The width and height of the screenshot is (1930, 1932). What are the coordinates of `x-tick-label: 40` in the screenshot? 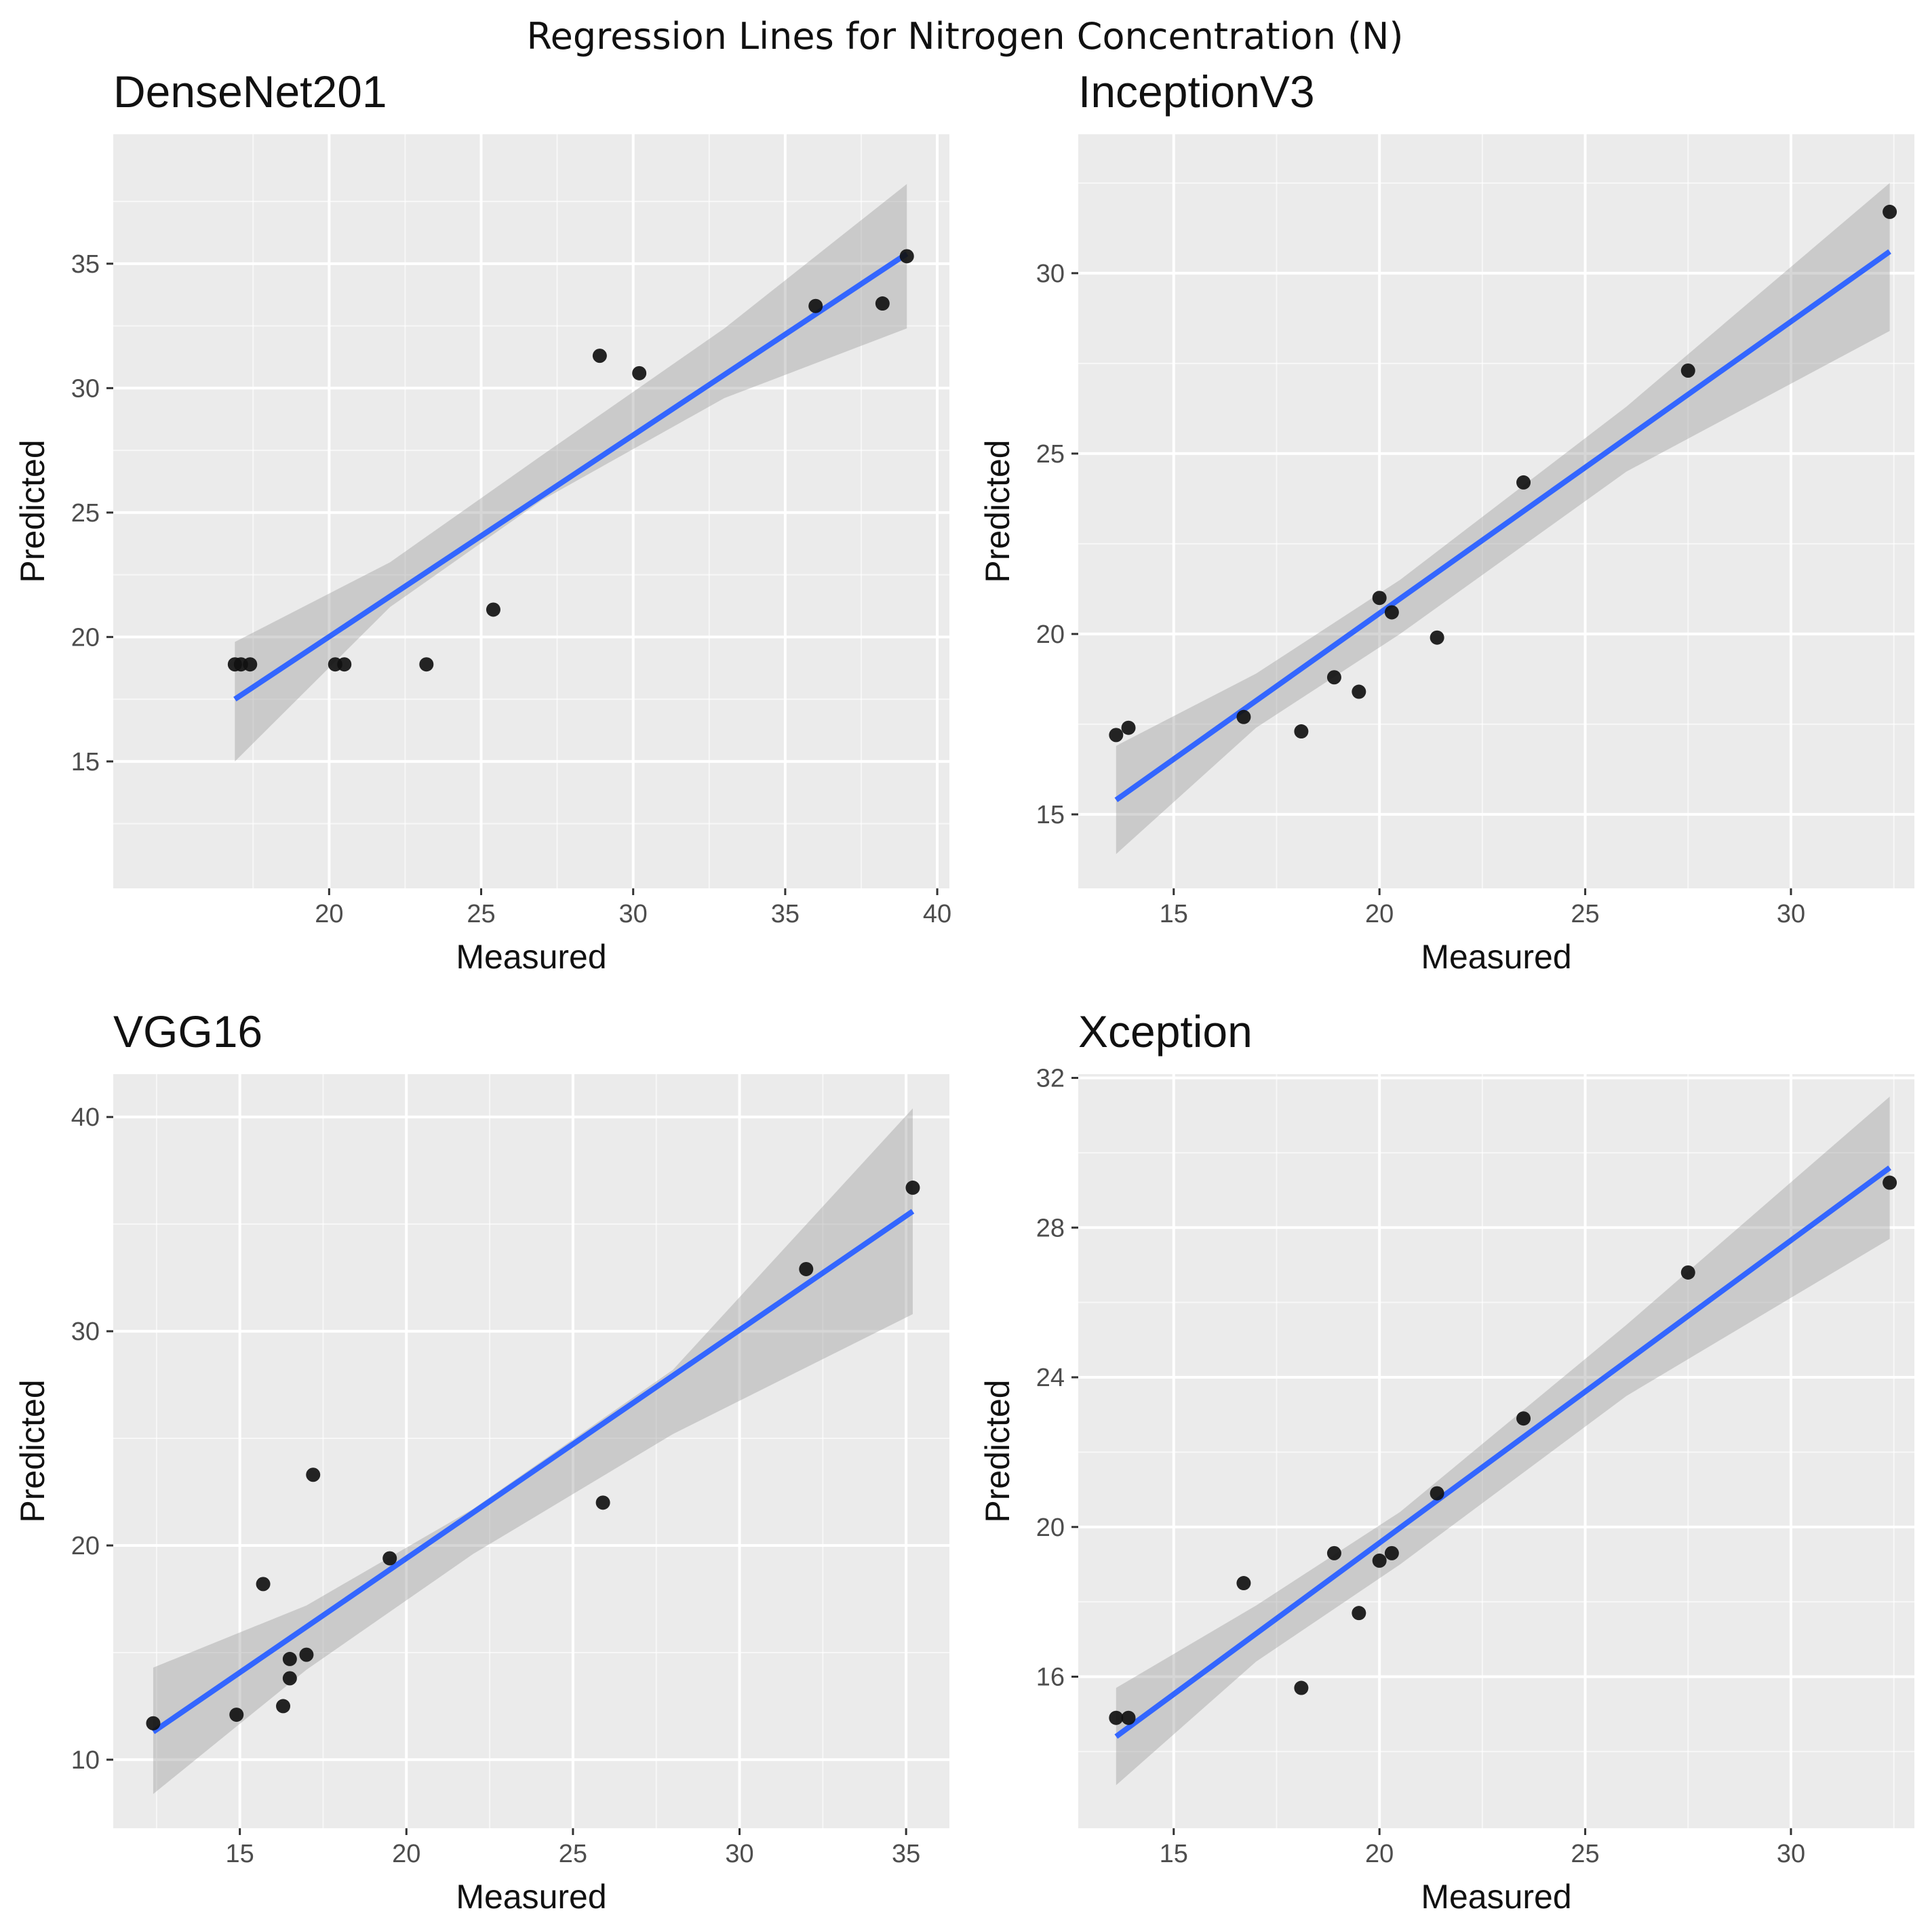 It's located at (937, 914).